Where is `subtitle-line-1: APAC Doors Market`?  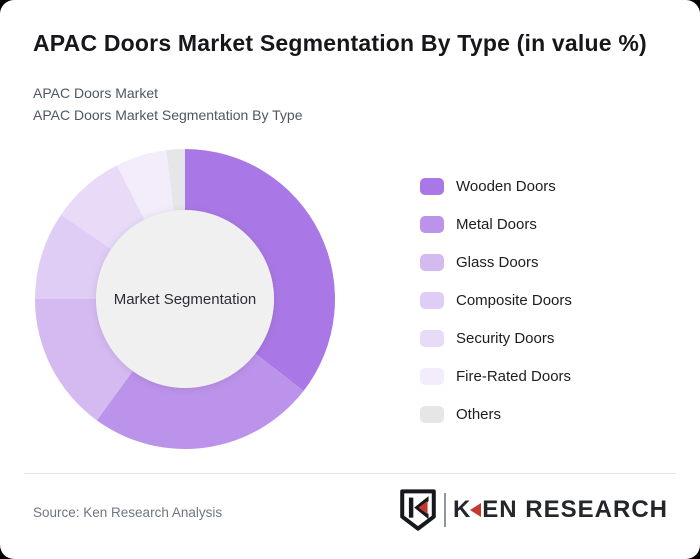 subtitle-line-1: APAC Doors Market is located at coordinates (95, 93).